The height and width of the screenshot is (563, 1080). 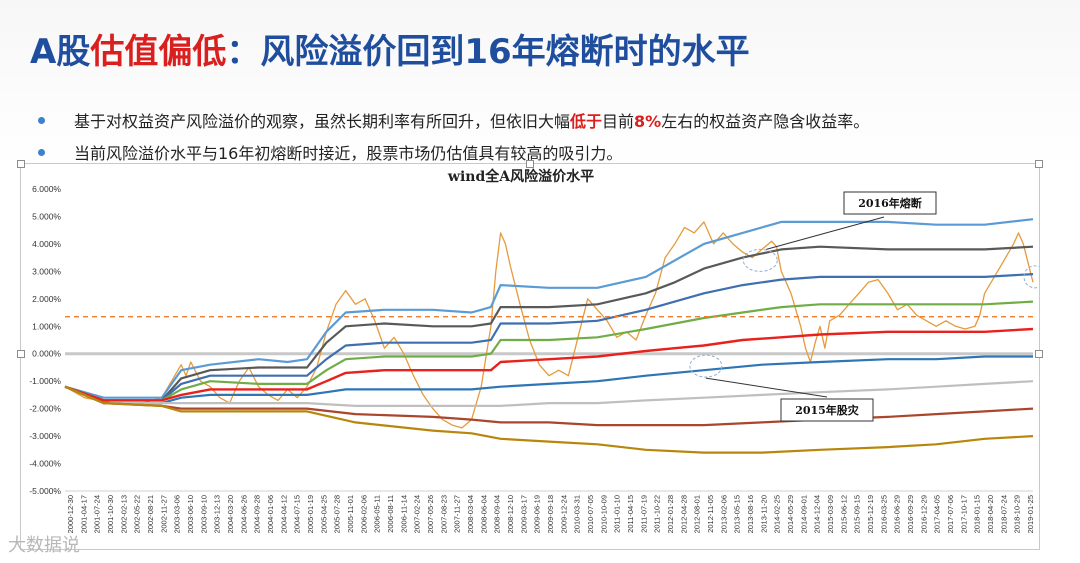 I want to click on x-tick-label: 2016-09-29, so click(x=910, y=514).